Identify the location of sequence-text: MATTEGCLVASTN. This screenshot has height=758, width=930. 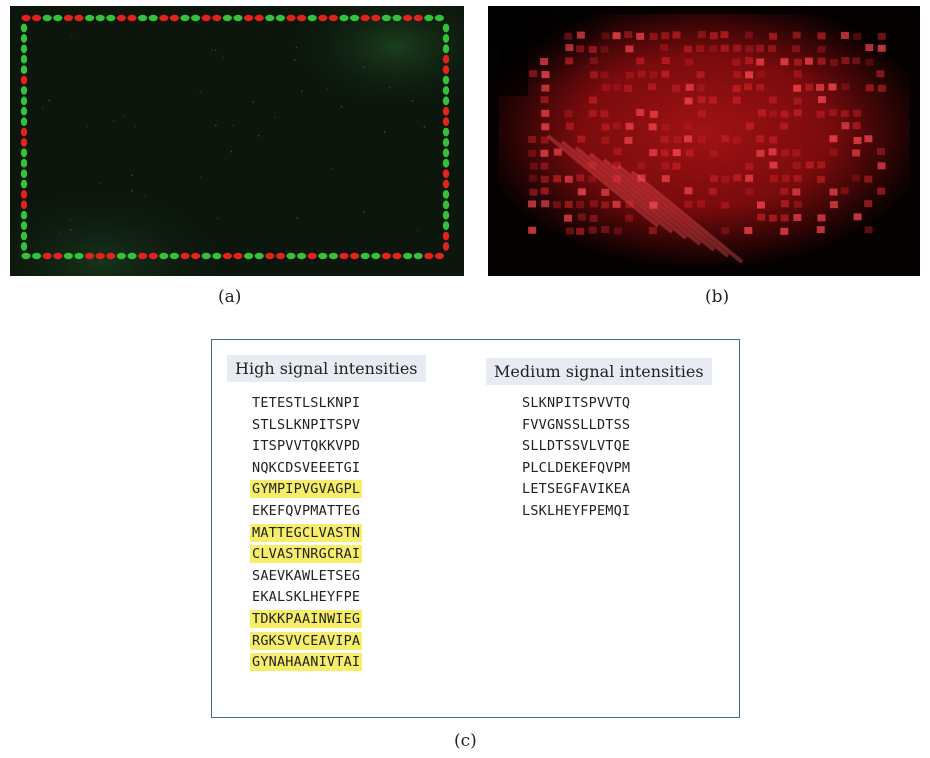
(306, 532).